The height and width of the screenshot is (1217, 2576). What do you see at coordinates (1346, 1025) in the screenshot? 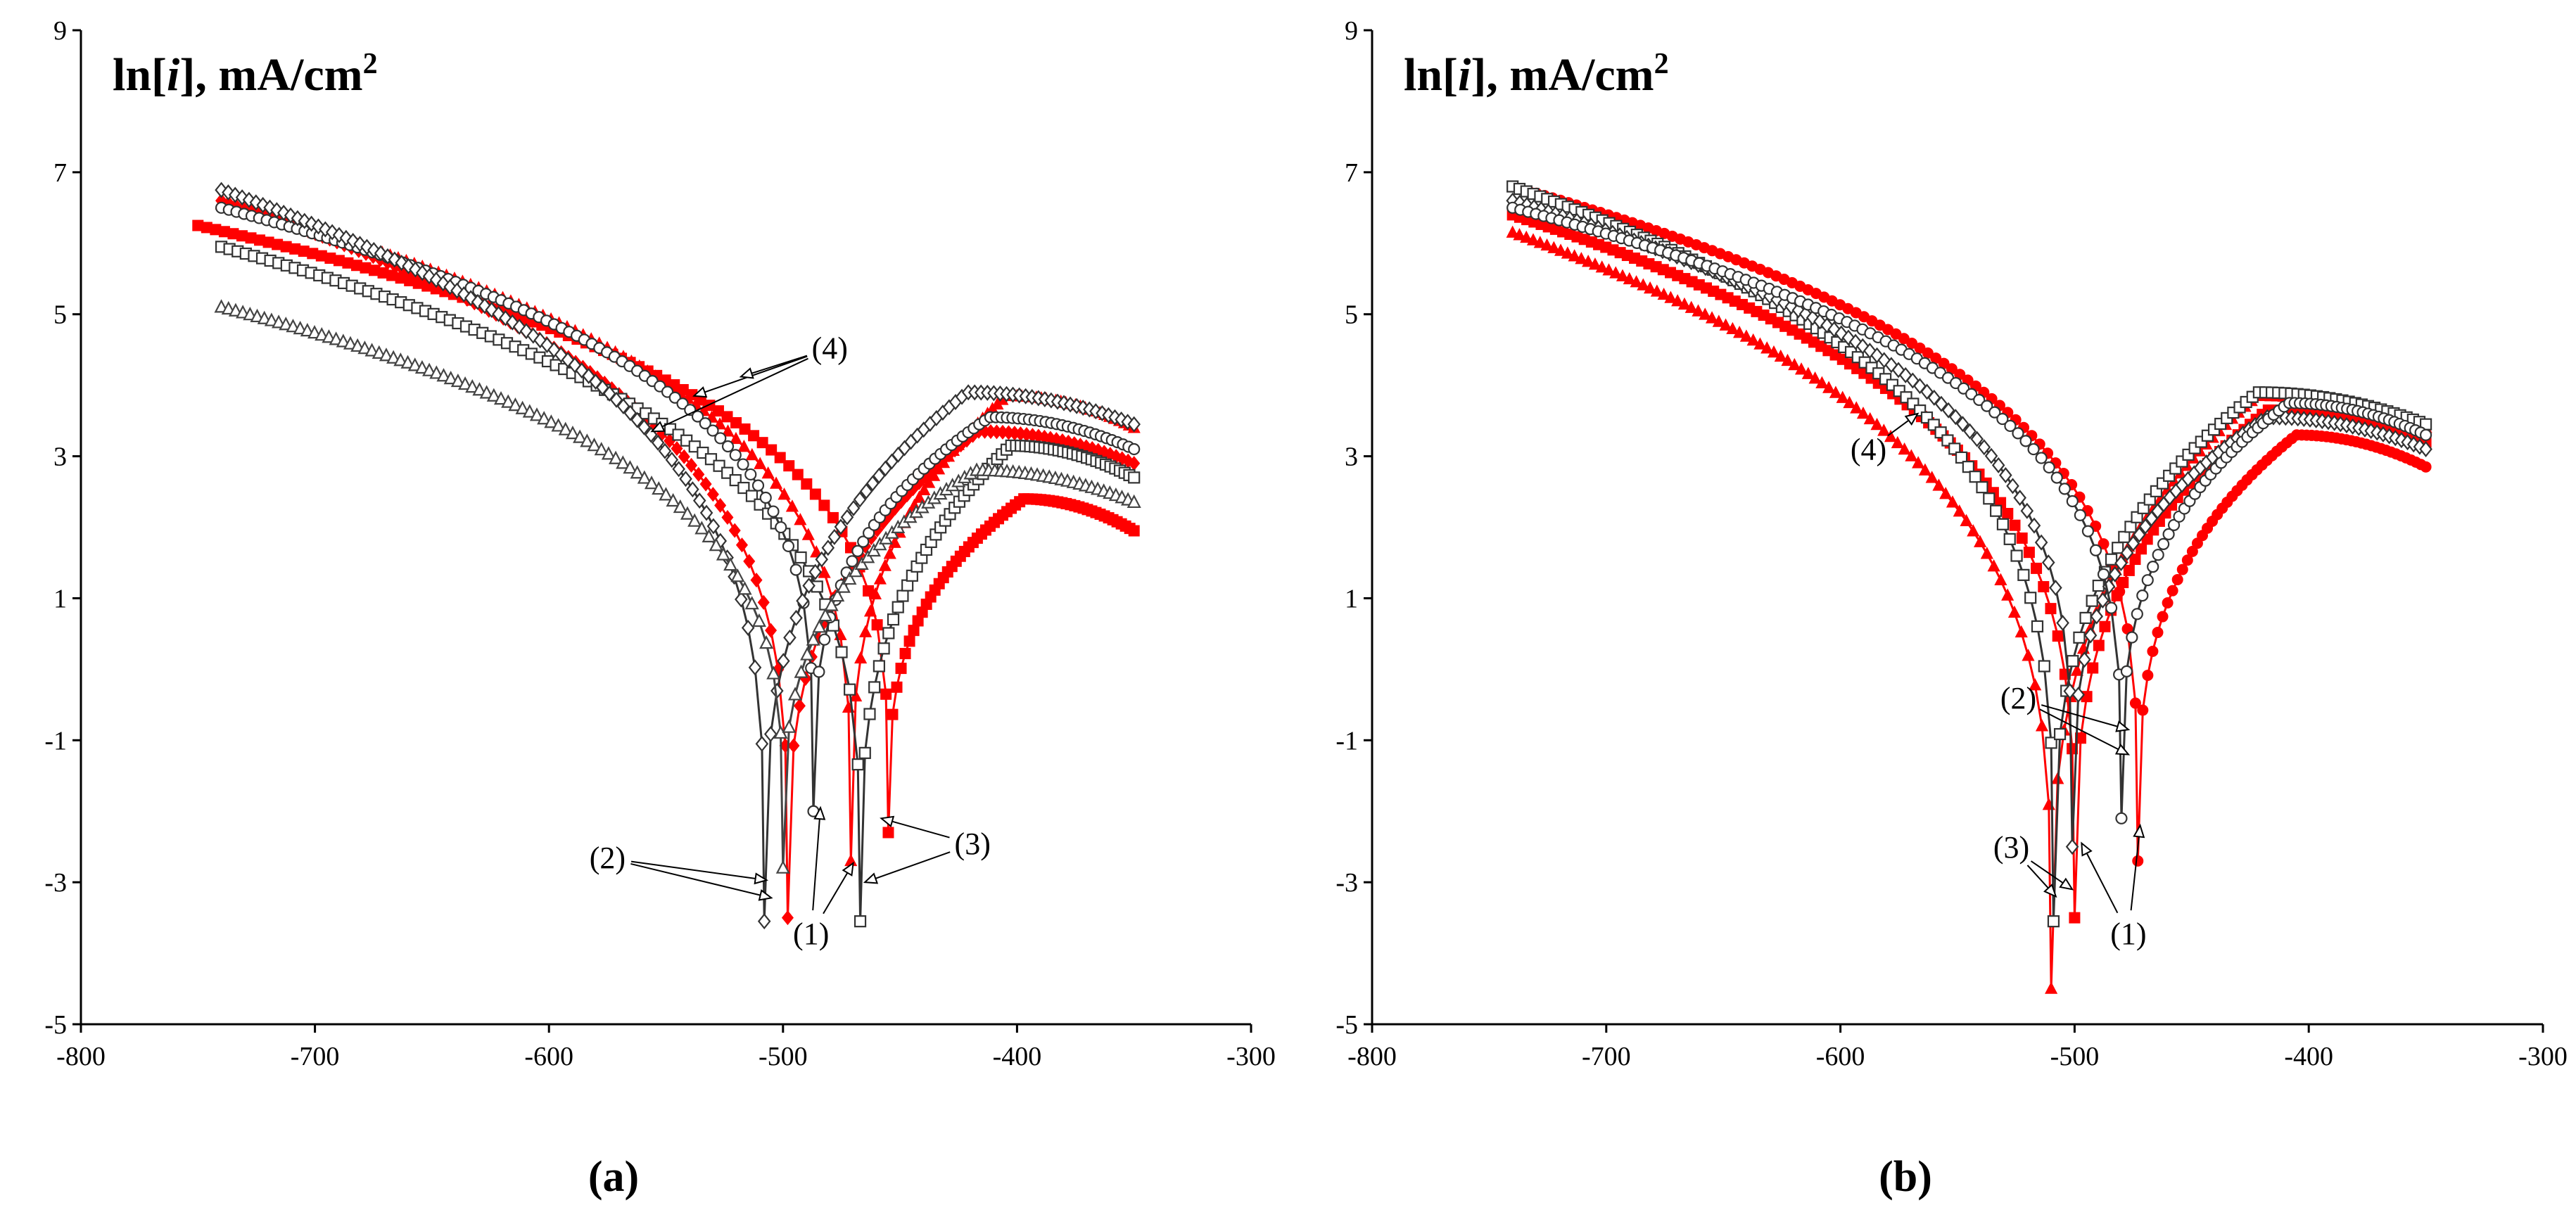
I see `y-tick-label: -5` at bounding box center [1346, 1025].